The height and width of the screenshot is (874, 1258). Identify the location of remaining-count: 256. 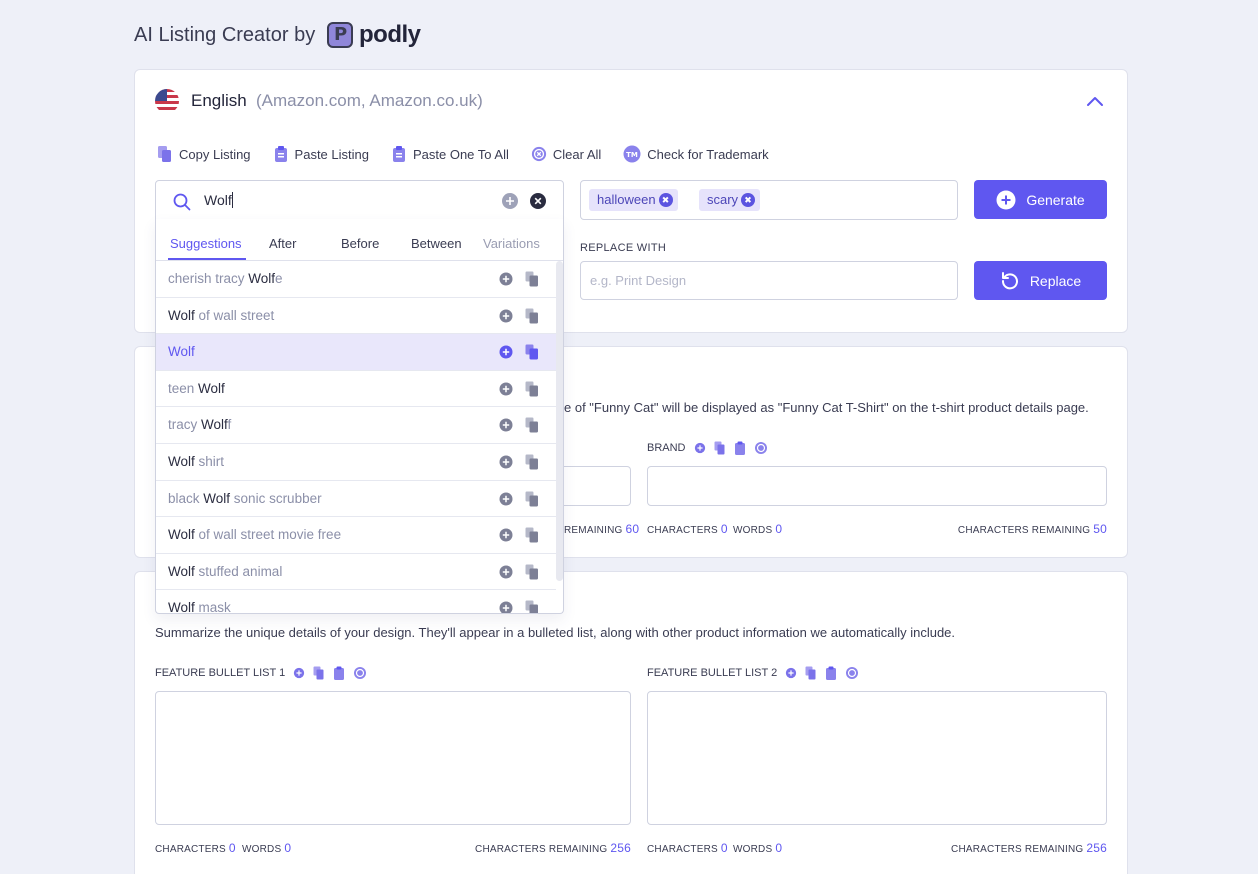
(620, 848).